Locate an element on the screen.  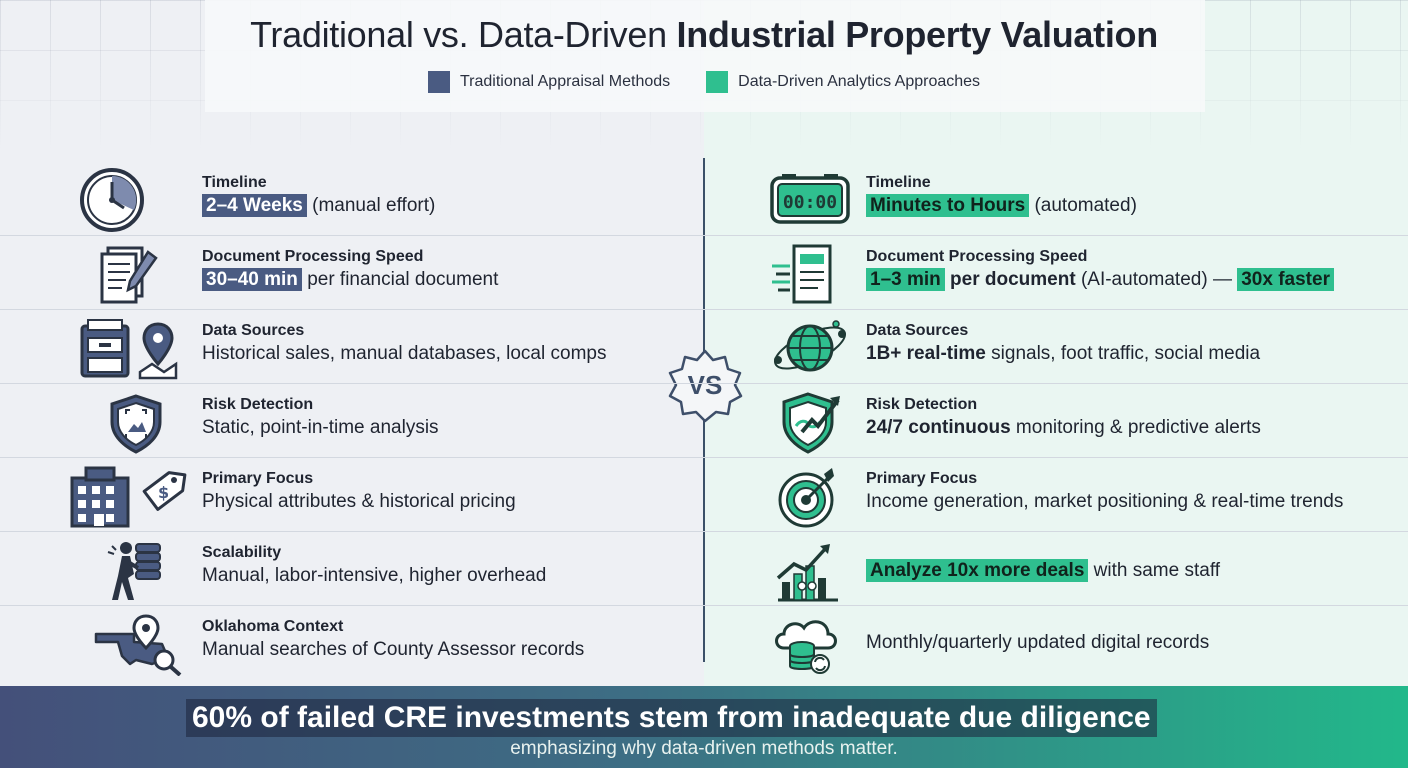
row-value: Physical attributes & historical pricing is located at coordinates (359, 501).